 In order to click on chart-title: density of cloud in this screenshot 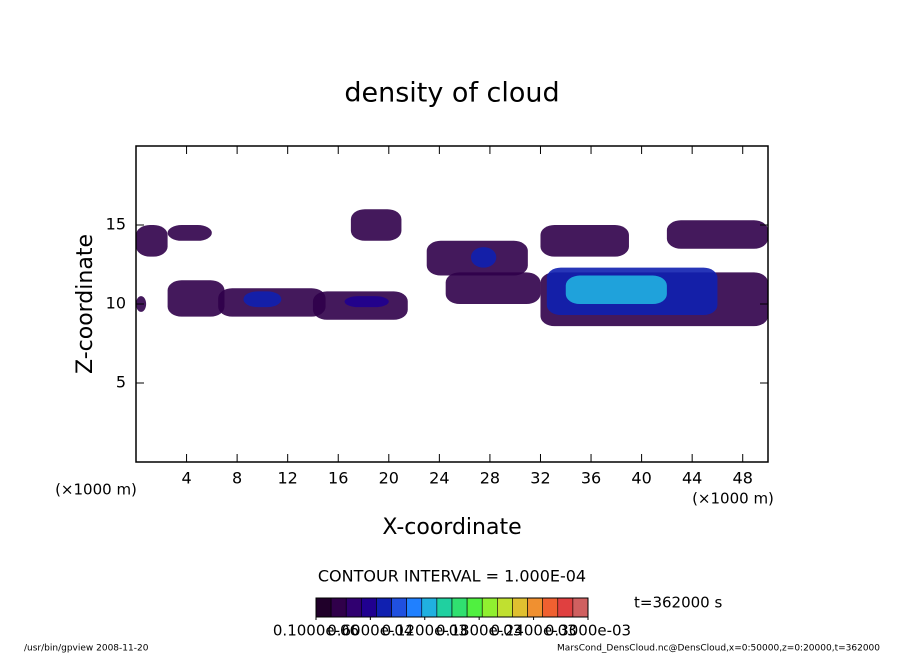, I will do `click(451, 93)`.